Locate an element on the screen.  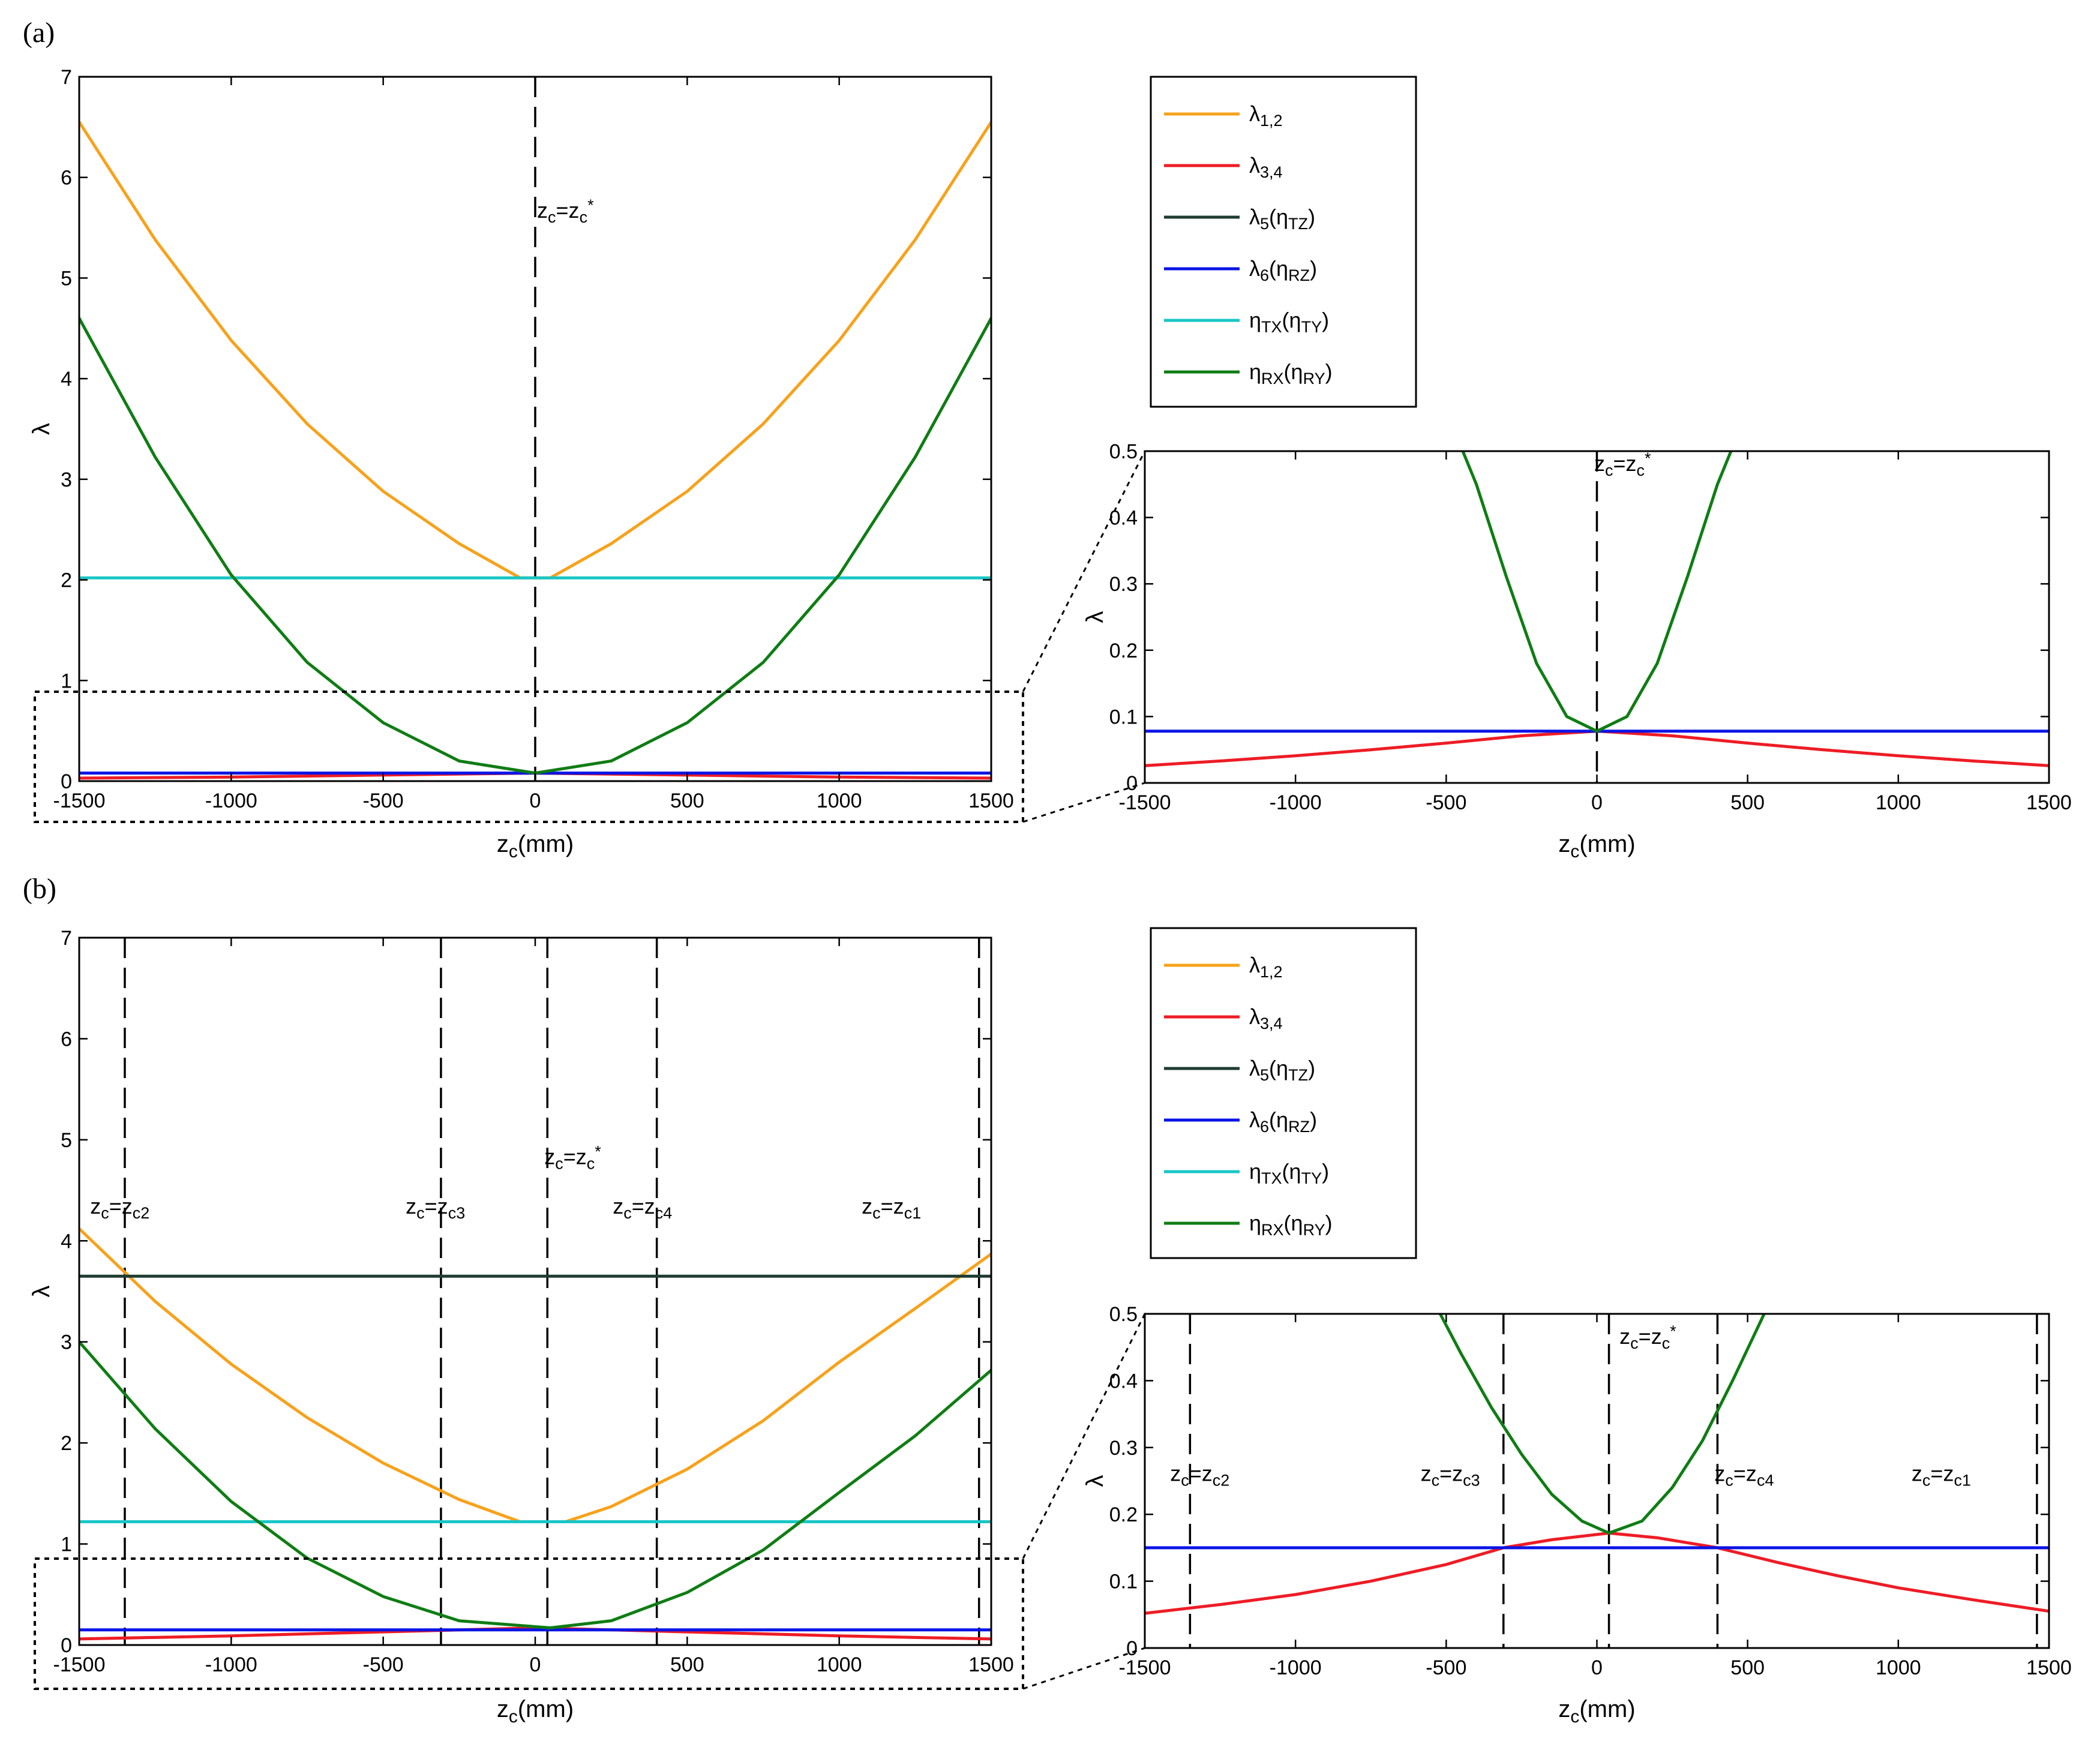
zoom-connector-top-b is located at coordinates (1084, 1436).